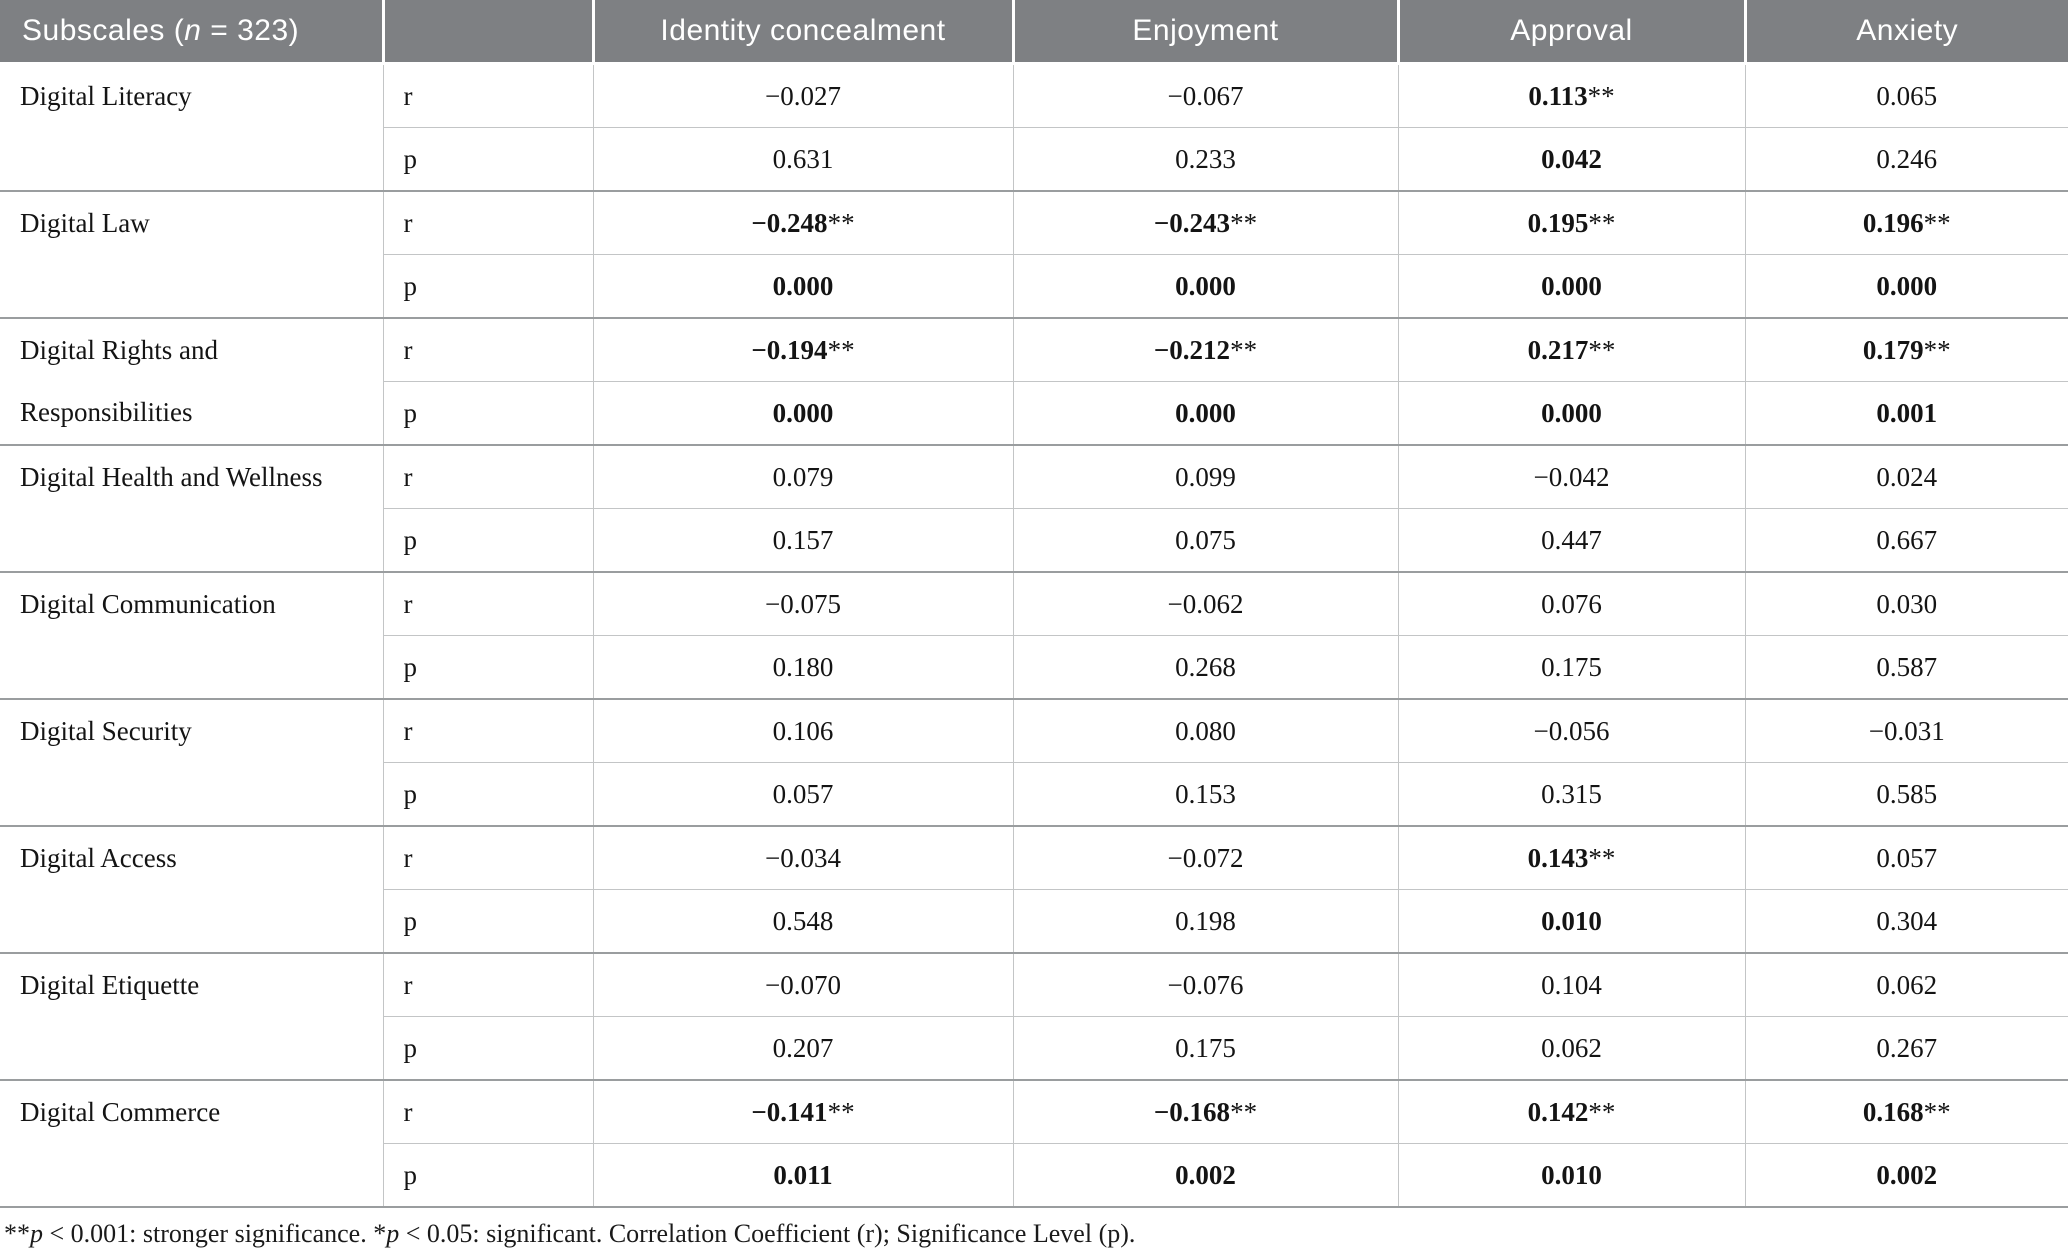 Image resolution: width=2068 pixels, height=1249 pixels. Describe the element at coordinates (192, 382) in the screenshot. I see `subscale-label-digital-rights-and-responsibilities: Digital Rights and Responsibilities` at that location.